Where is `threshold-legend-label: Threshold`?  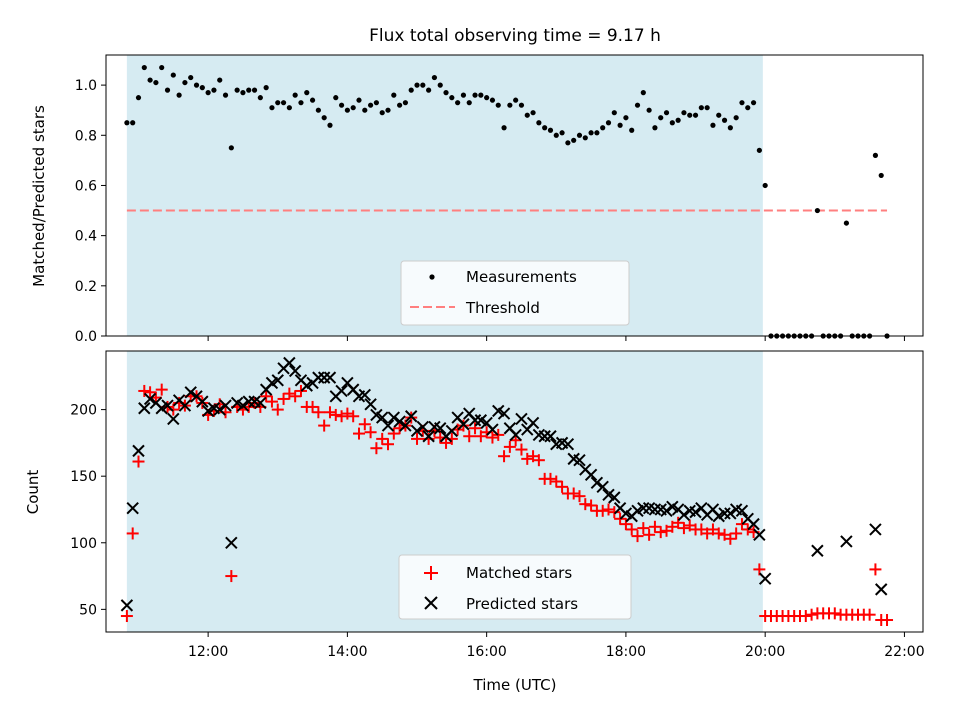 threshold-legend-label: Threshold is located at coordinates (502, 308).